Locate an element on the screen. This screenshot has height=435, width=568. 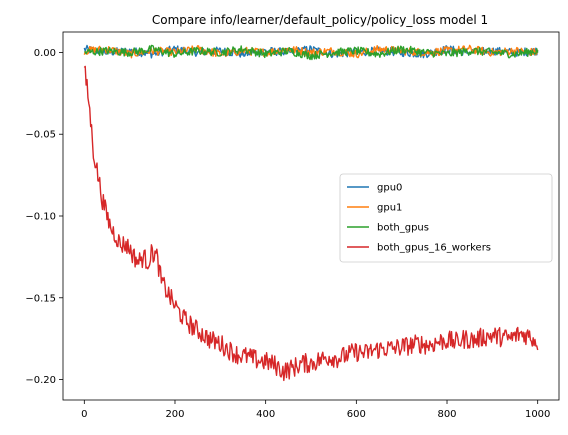
legend-label: both_gpus is located at coordinates (403, 228).